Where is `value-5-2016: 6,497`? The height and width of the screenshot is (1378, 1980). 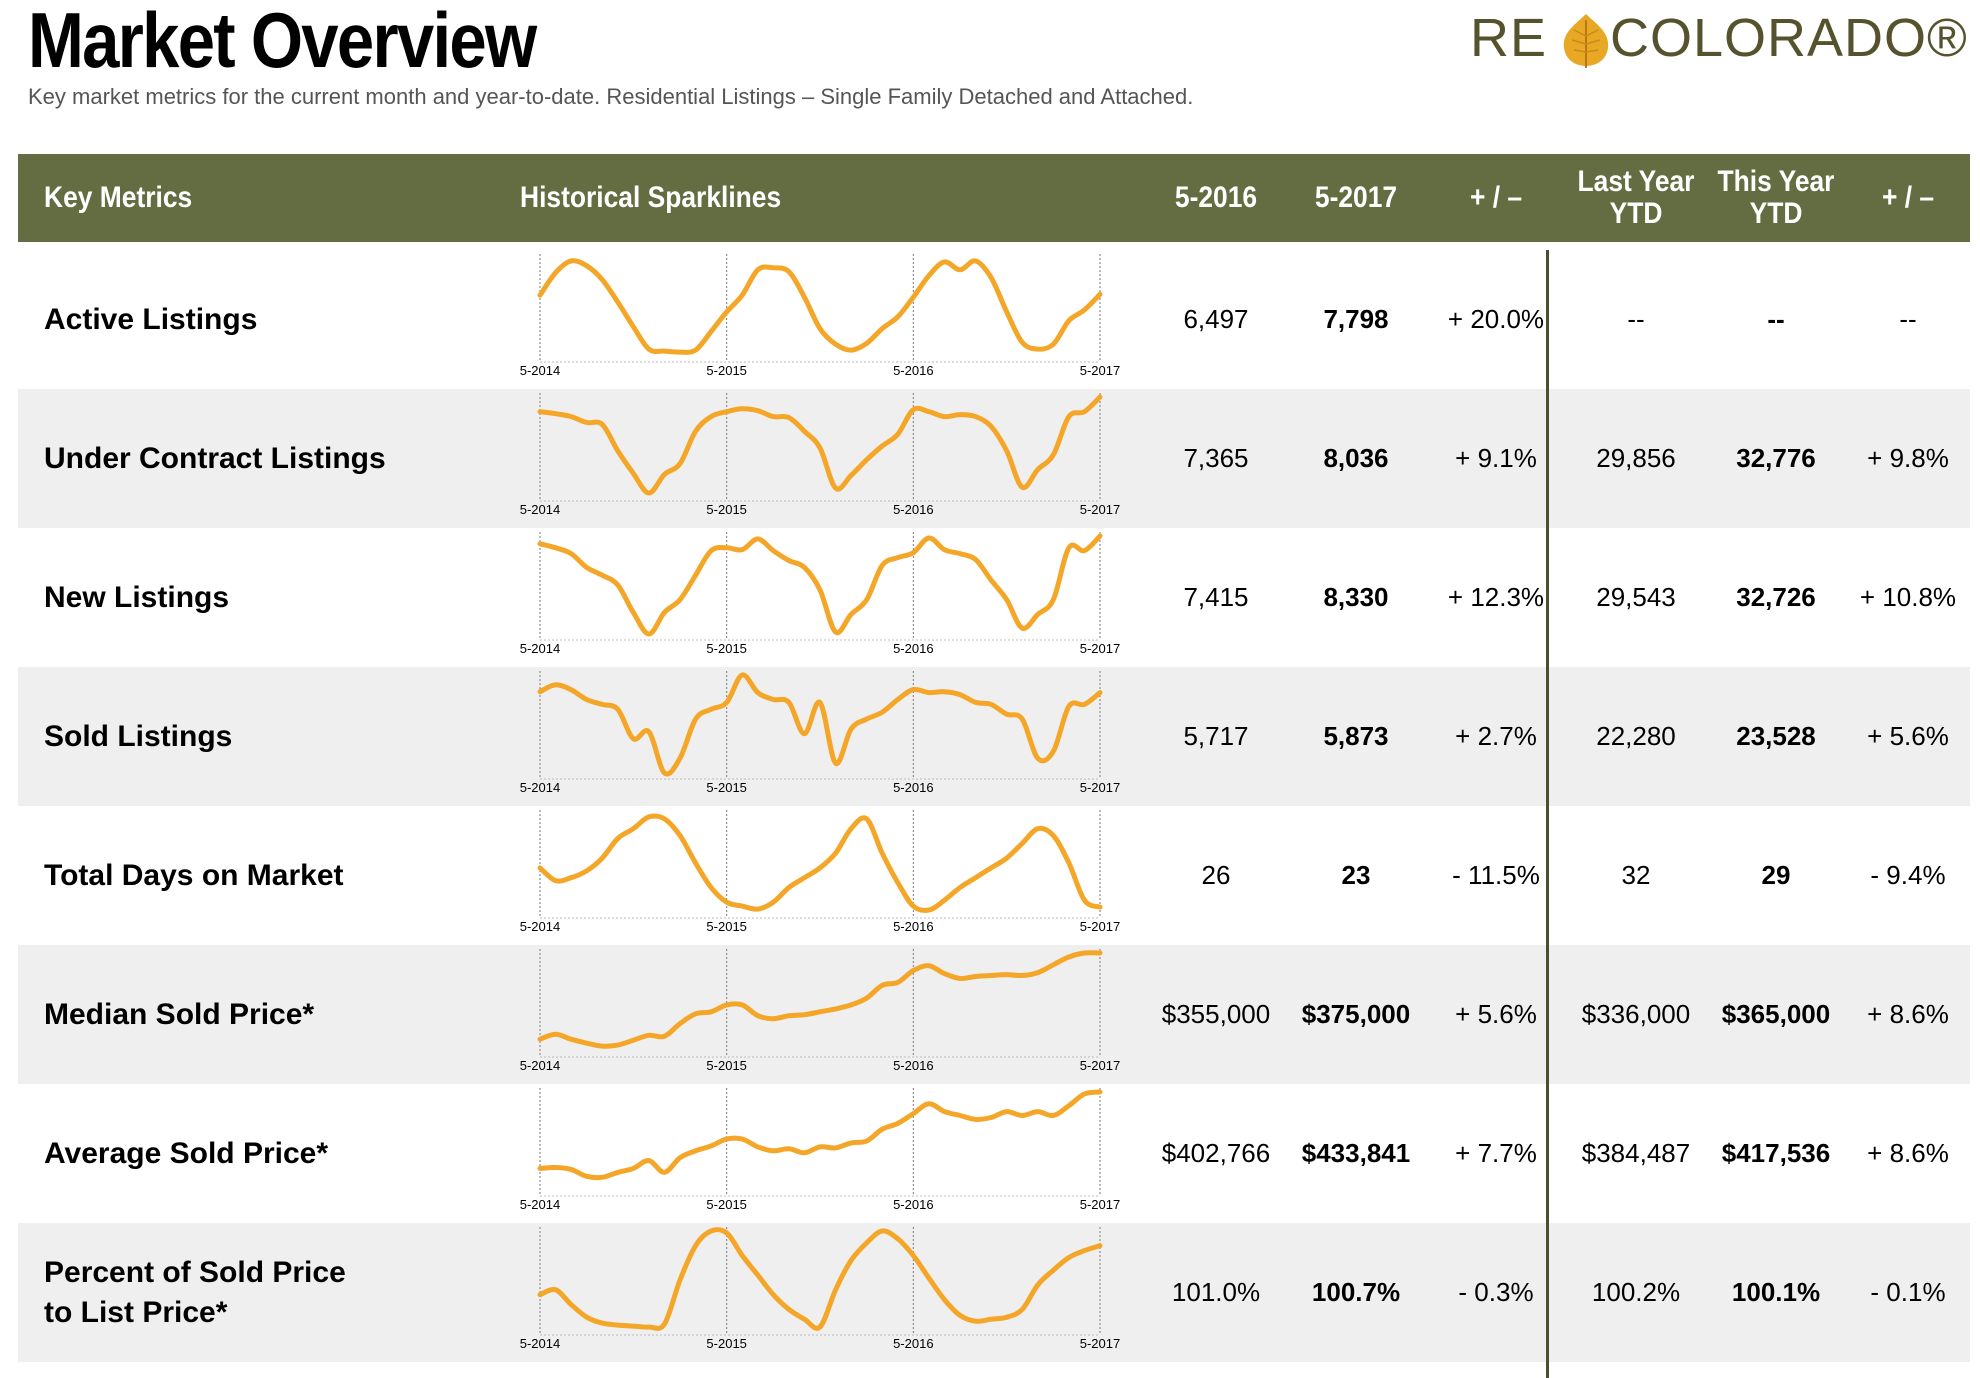 value-5-2016: 6,497 is located at coordinates (1216, 319).